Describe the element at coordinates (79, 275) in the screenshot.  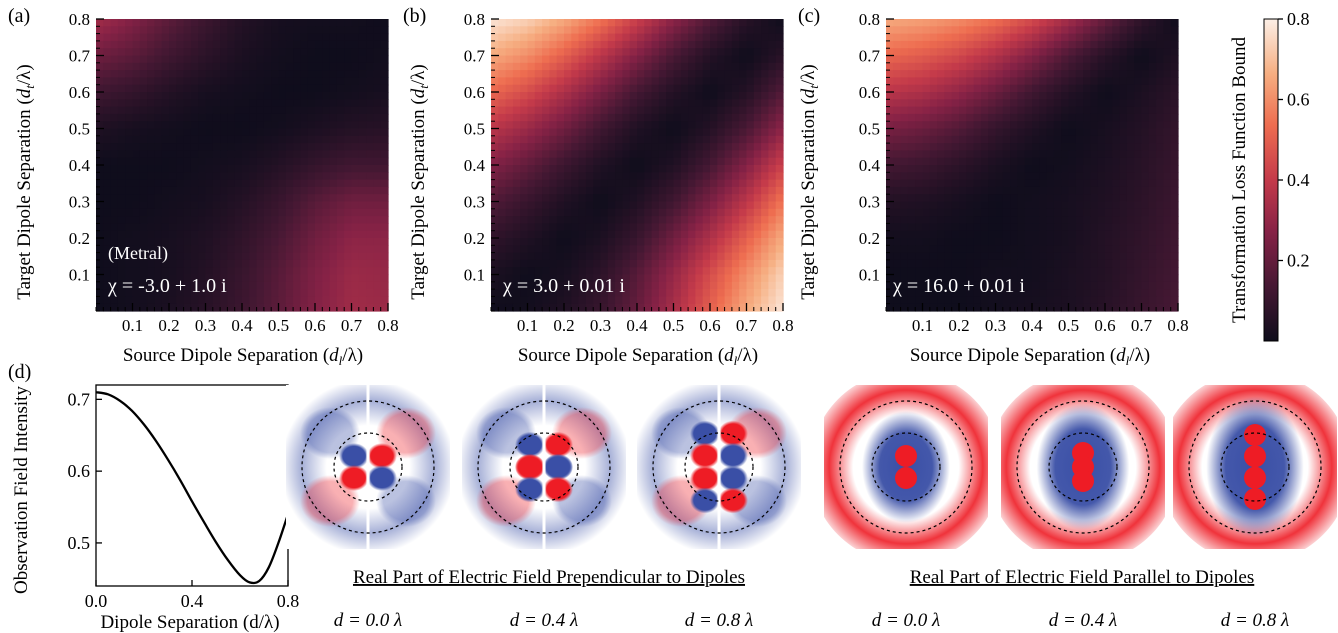
I see `y-tick-label: 0.1` at that location.